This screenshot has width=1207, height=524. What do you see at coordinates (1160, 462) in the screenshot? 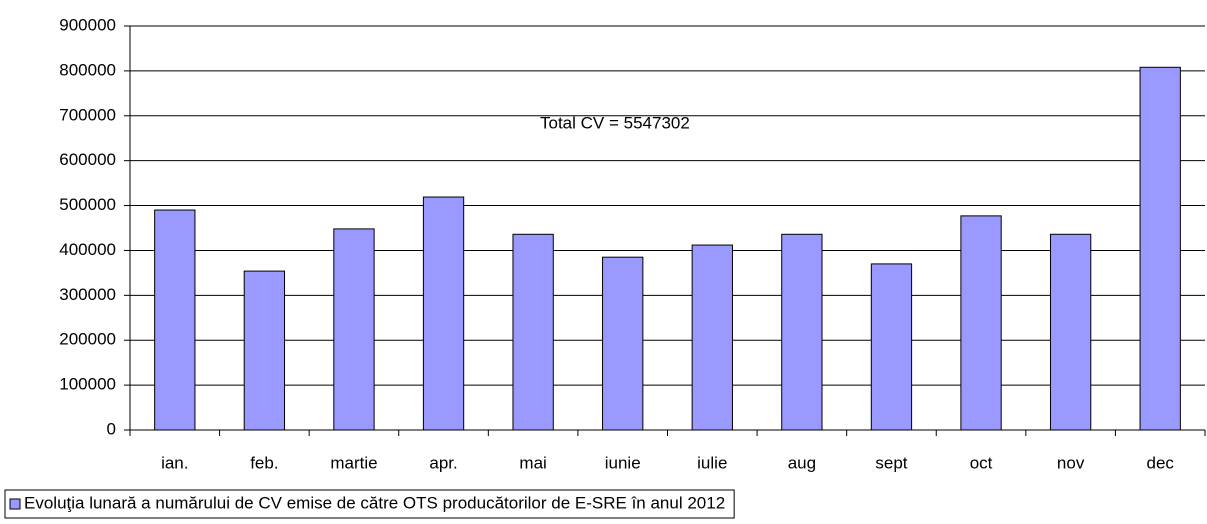
I see `x-tick-label: dec` at bounding box center [1160, 462].